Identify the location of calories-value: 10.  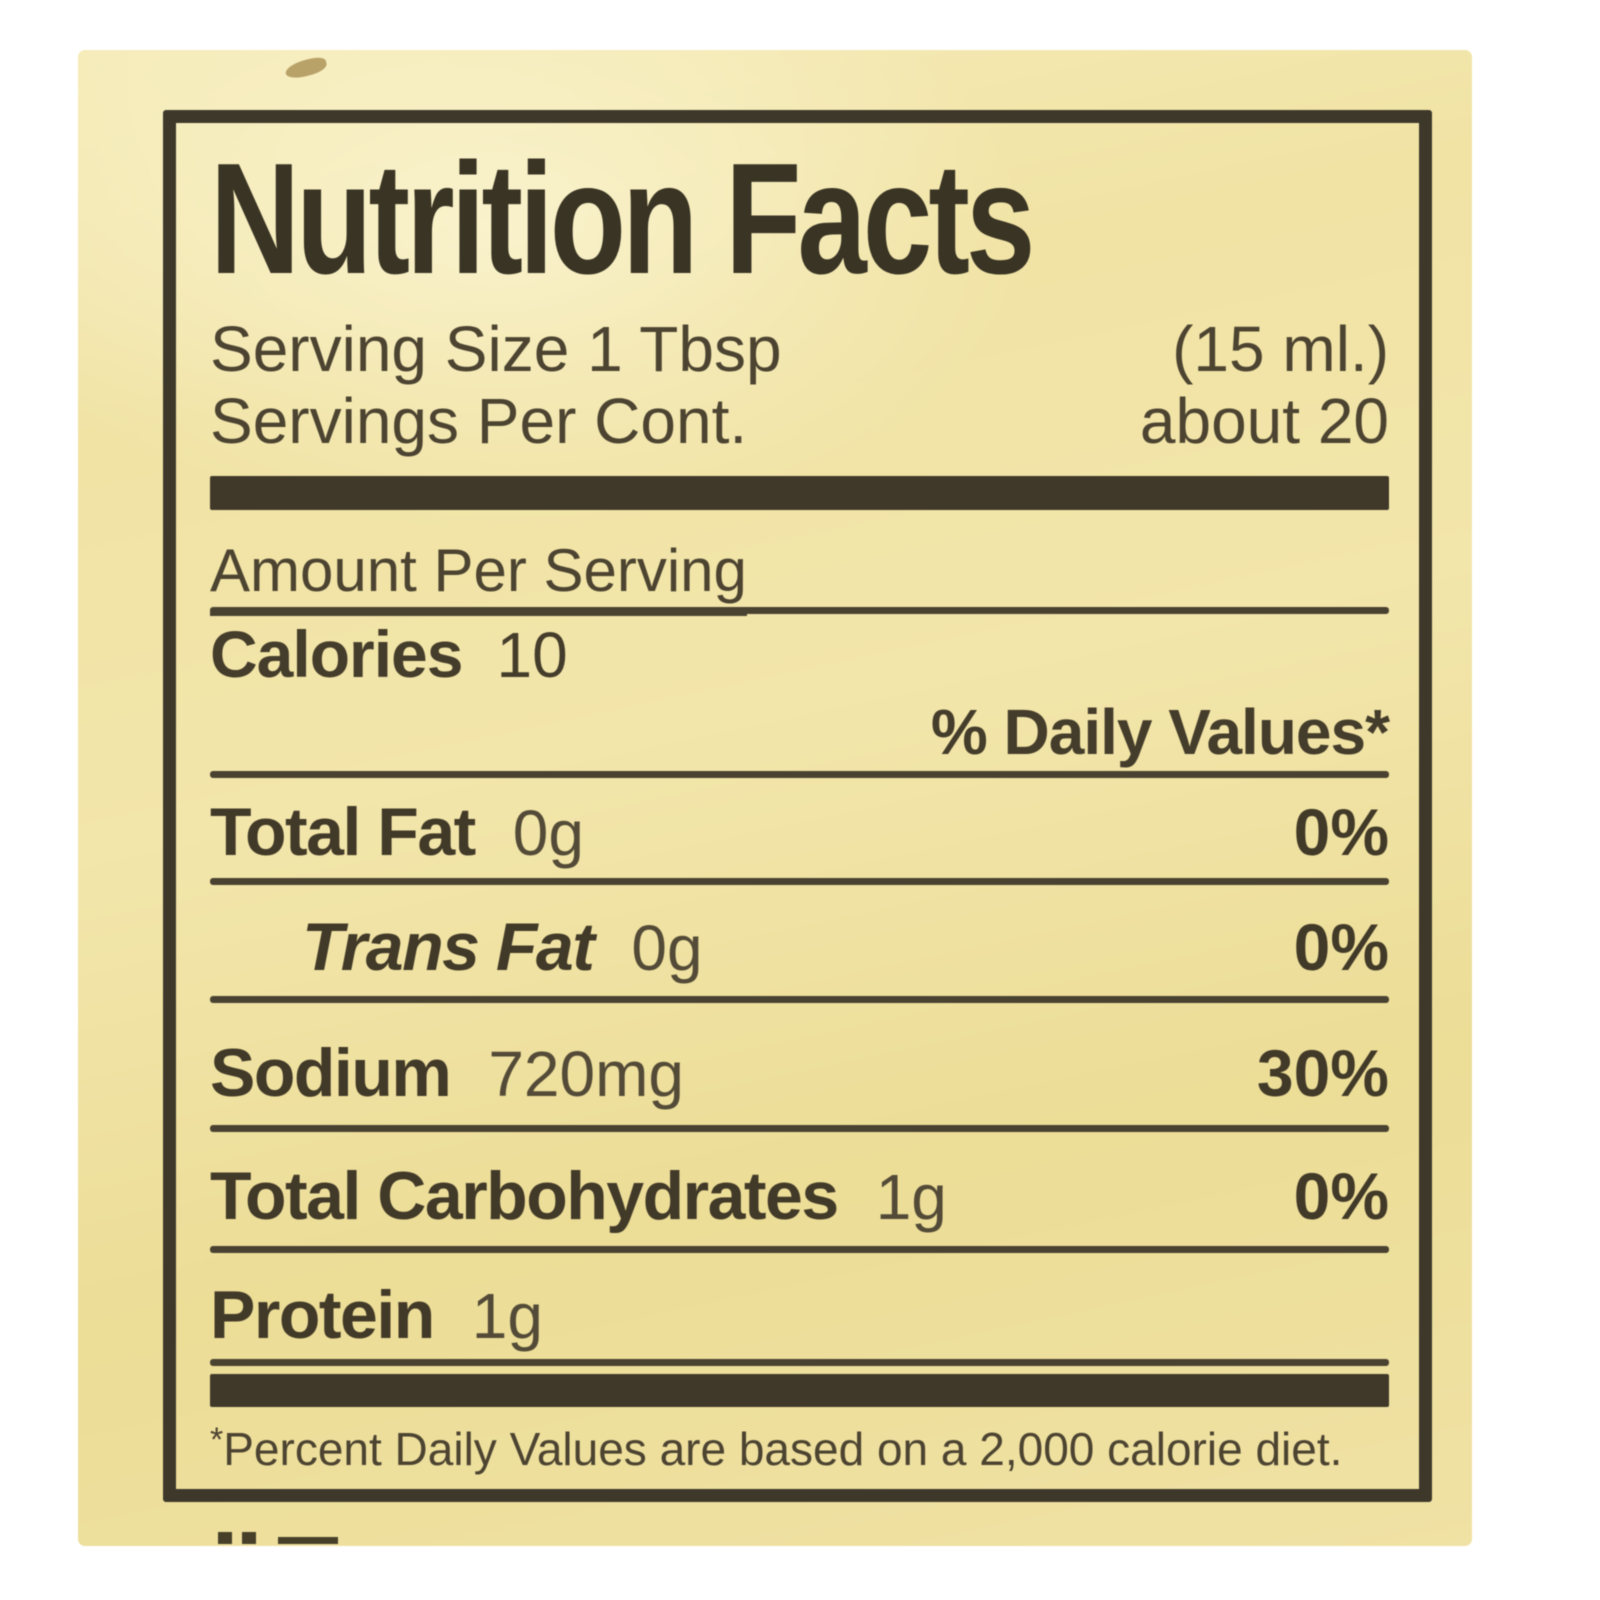
(532, 654).